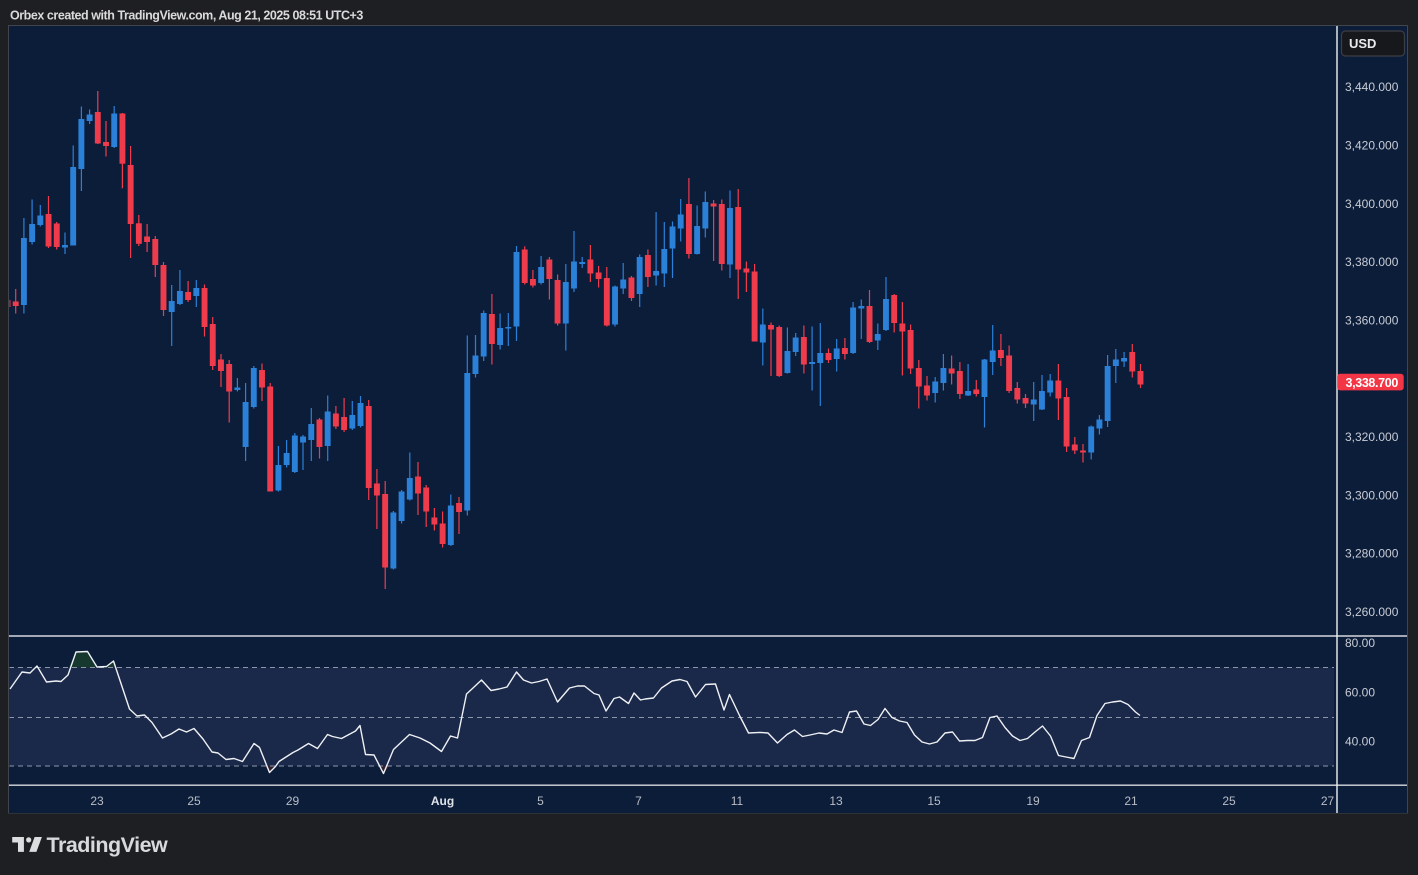 Image resolution: width=1418 pixels, height=875 pixels. Describe the element at coordinates (1372, 554) in the screenshot. I see `svg-text: 3,280.000` at that location.